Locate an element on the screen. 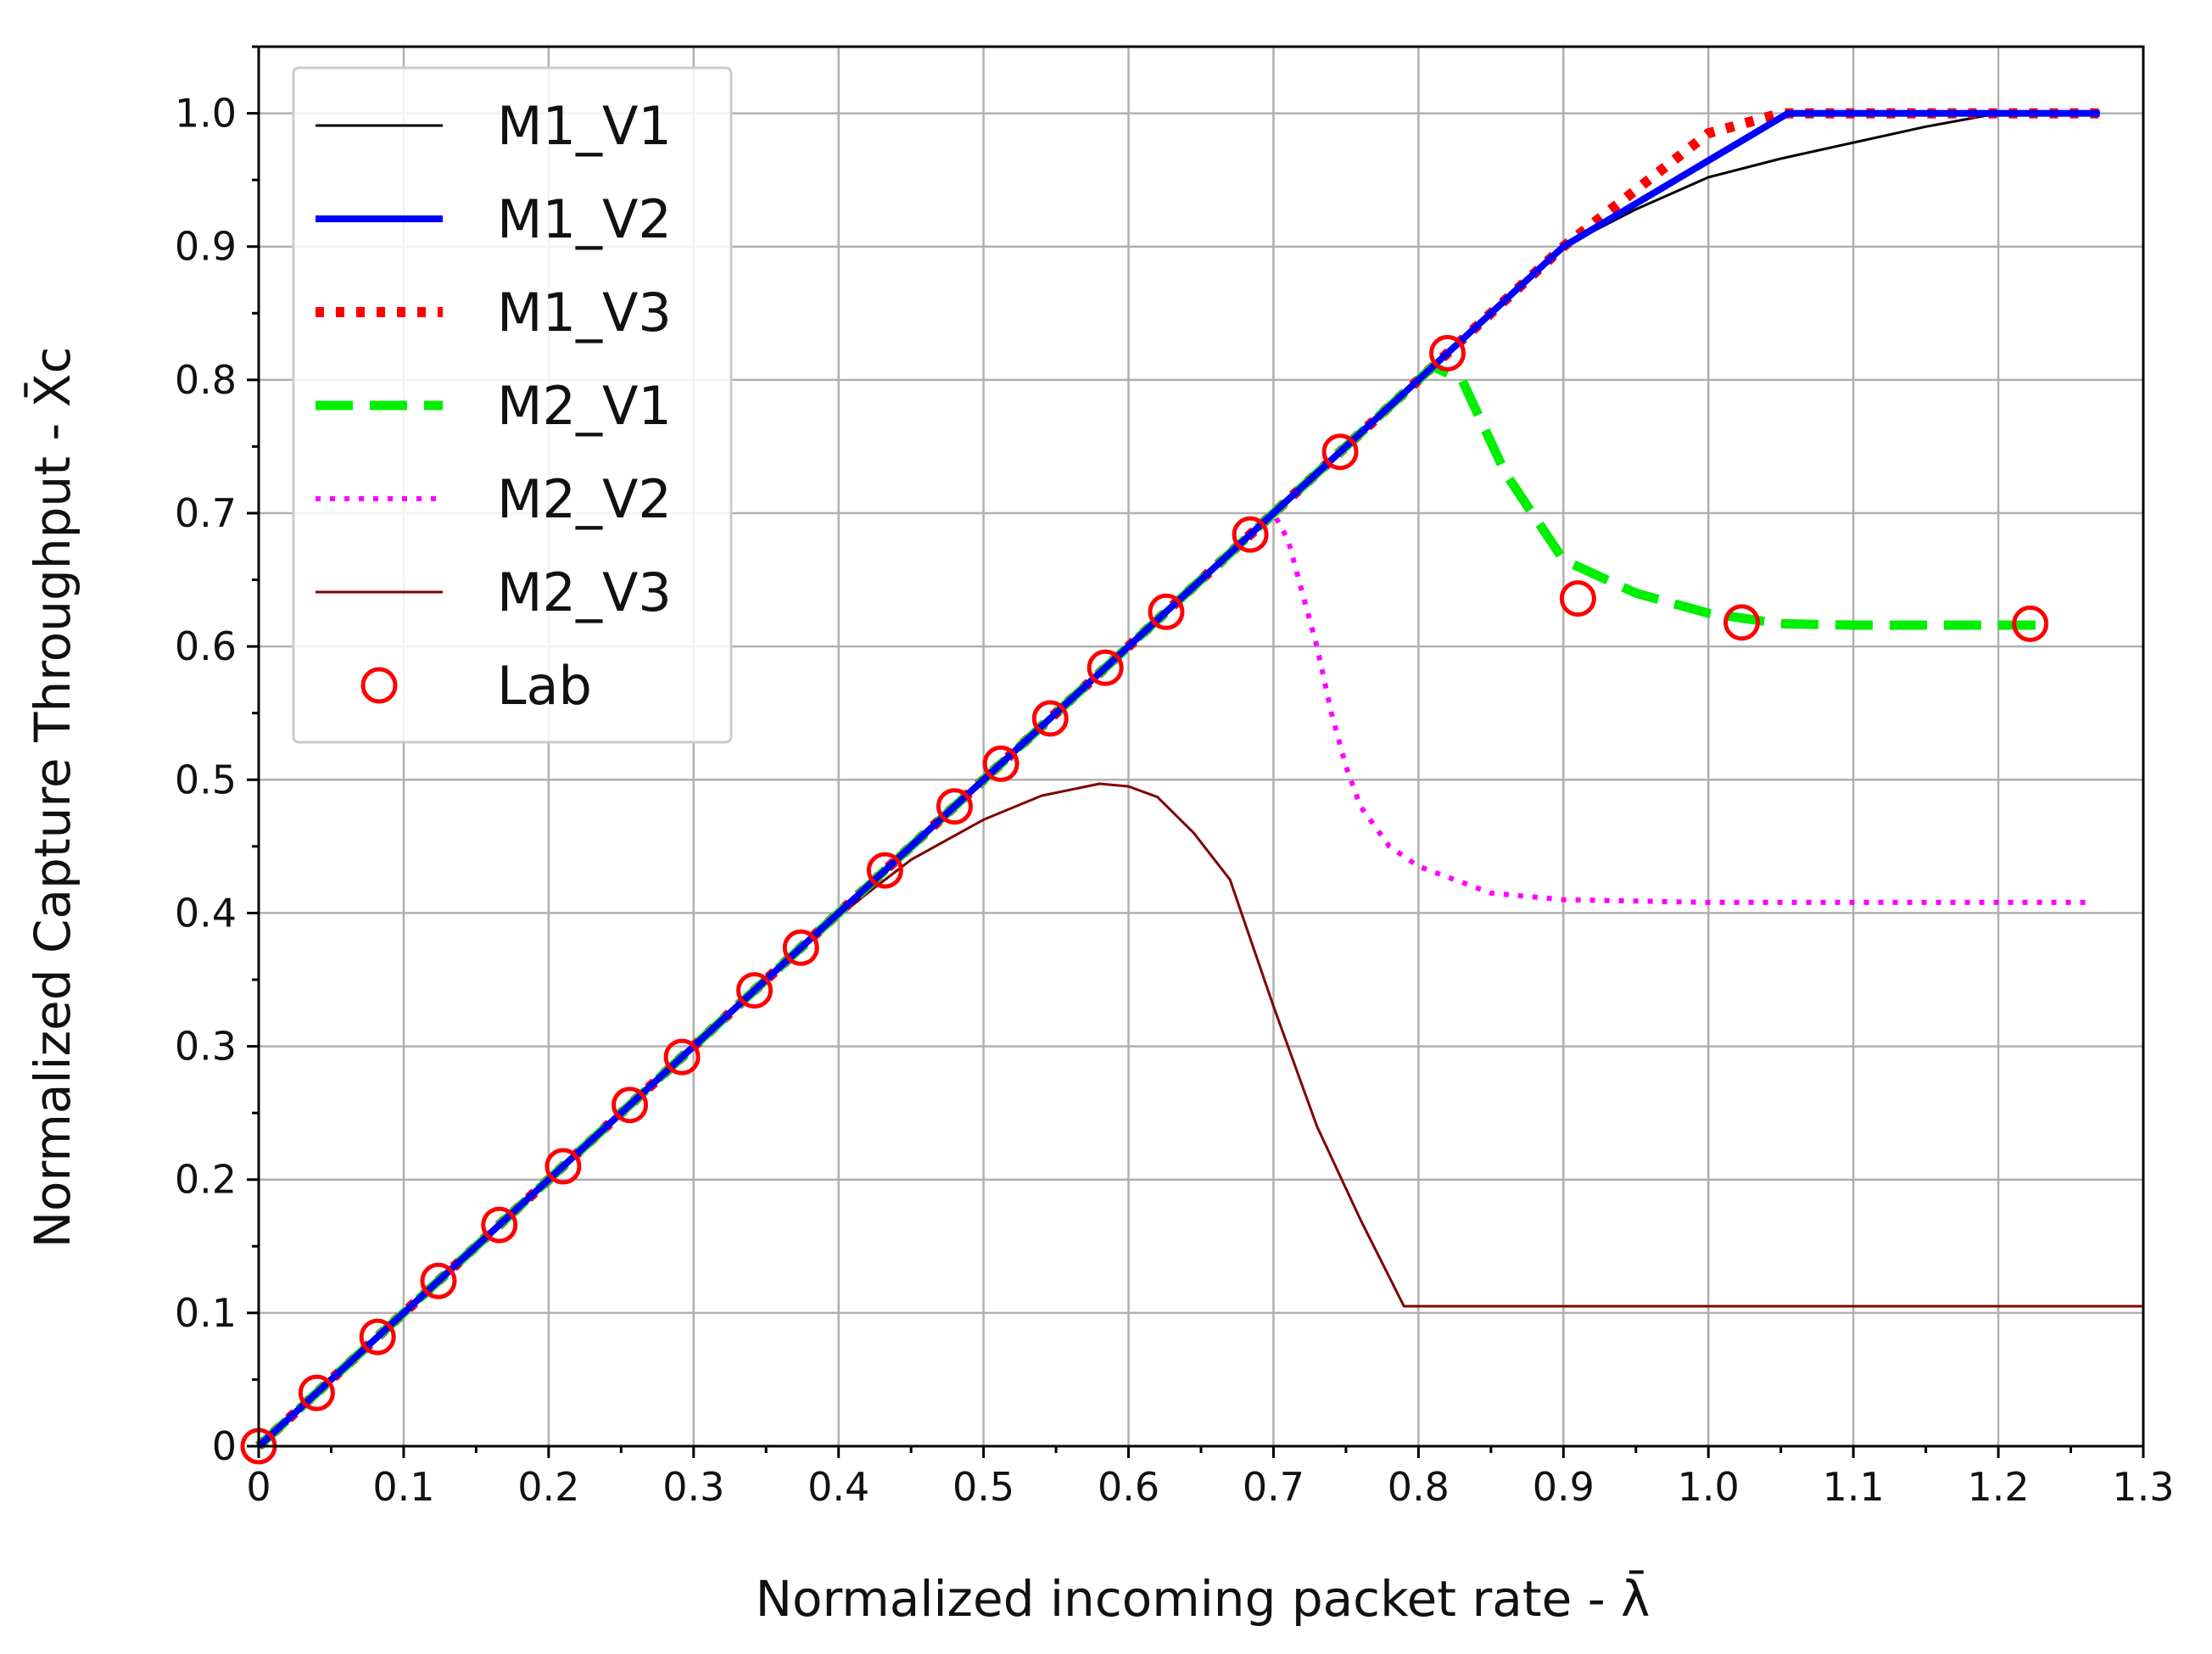  y-tick-label-9: 0.9 is located at coordinates (206, 247).